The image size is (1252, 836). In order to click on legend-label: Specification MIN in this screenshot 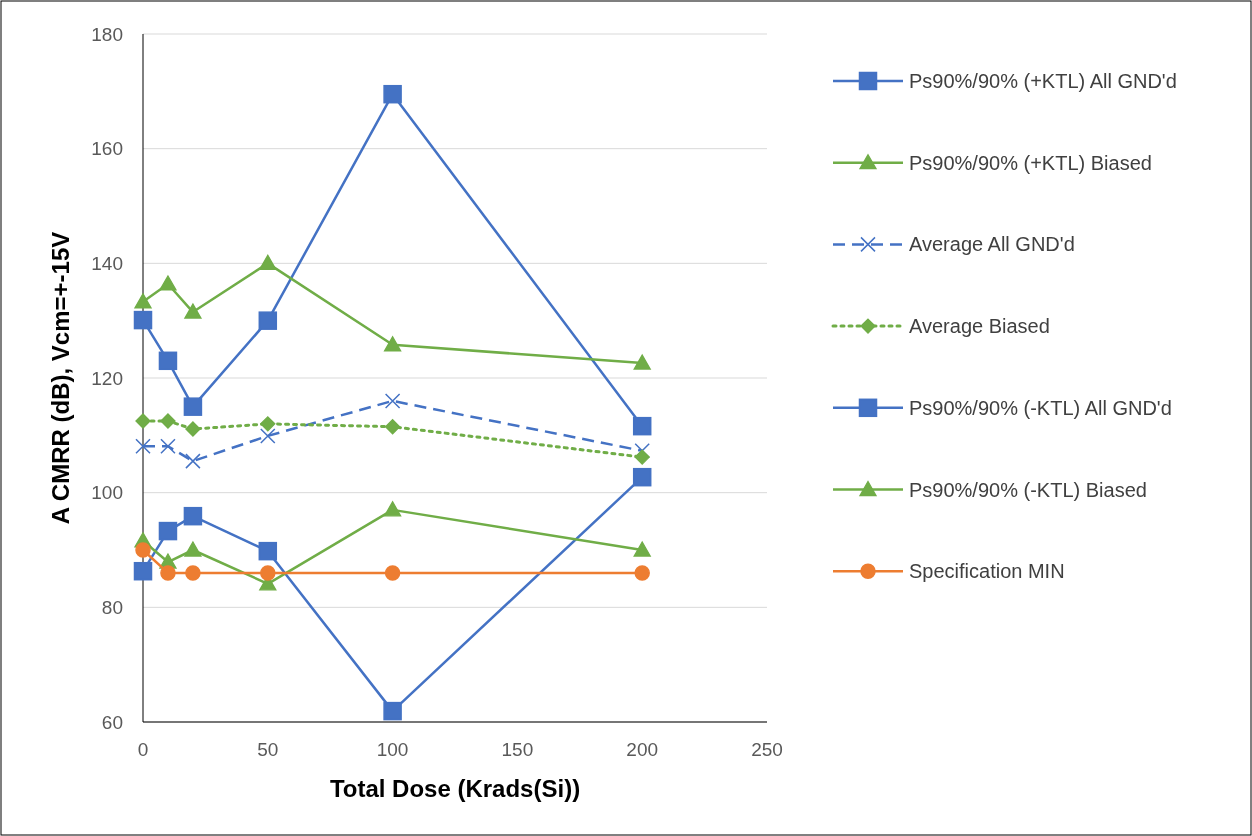, I will do `click(987, 571)`.